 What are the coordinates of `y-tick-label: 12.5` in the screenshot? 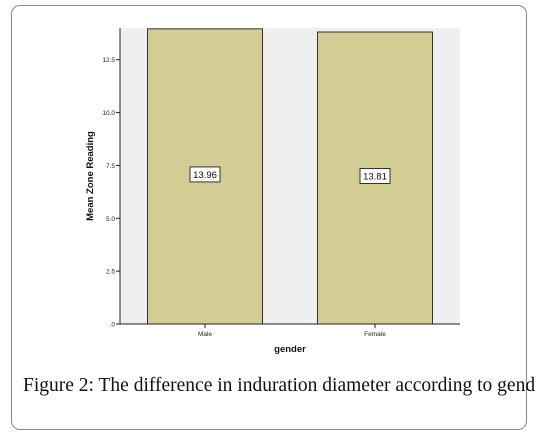 It's located at (108, 60).